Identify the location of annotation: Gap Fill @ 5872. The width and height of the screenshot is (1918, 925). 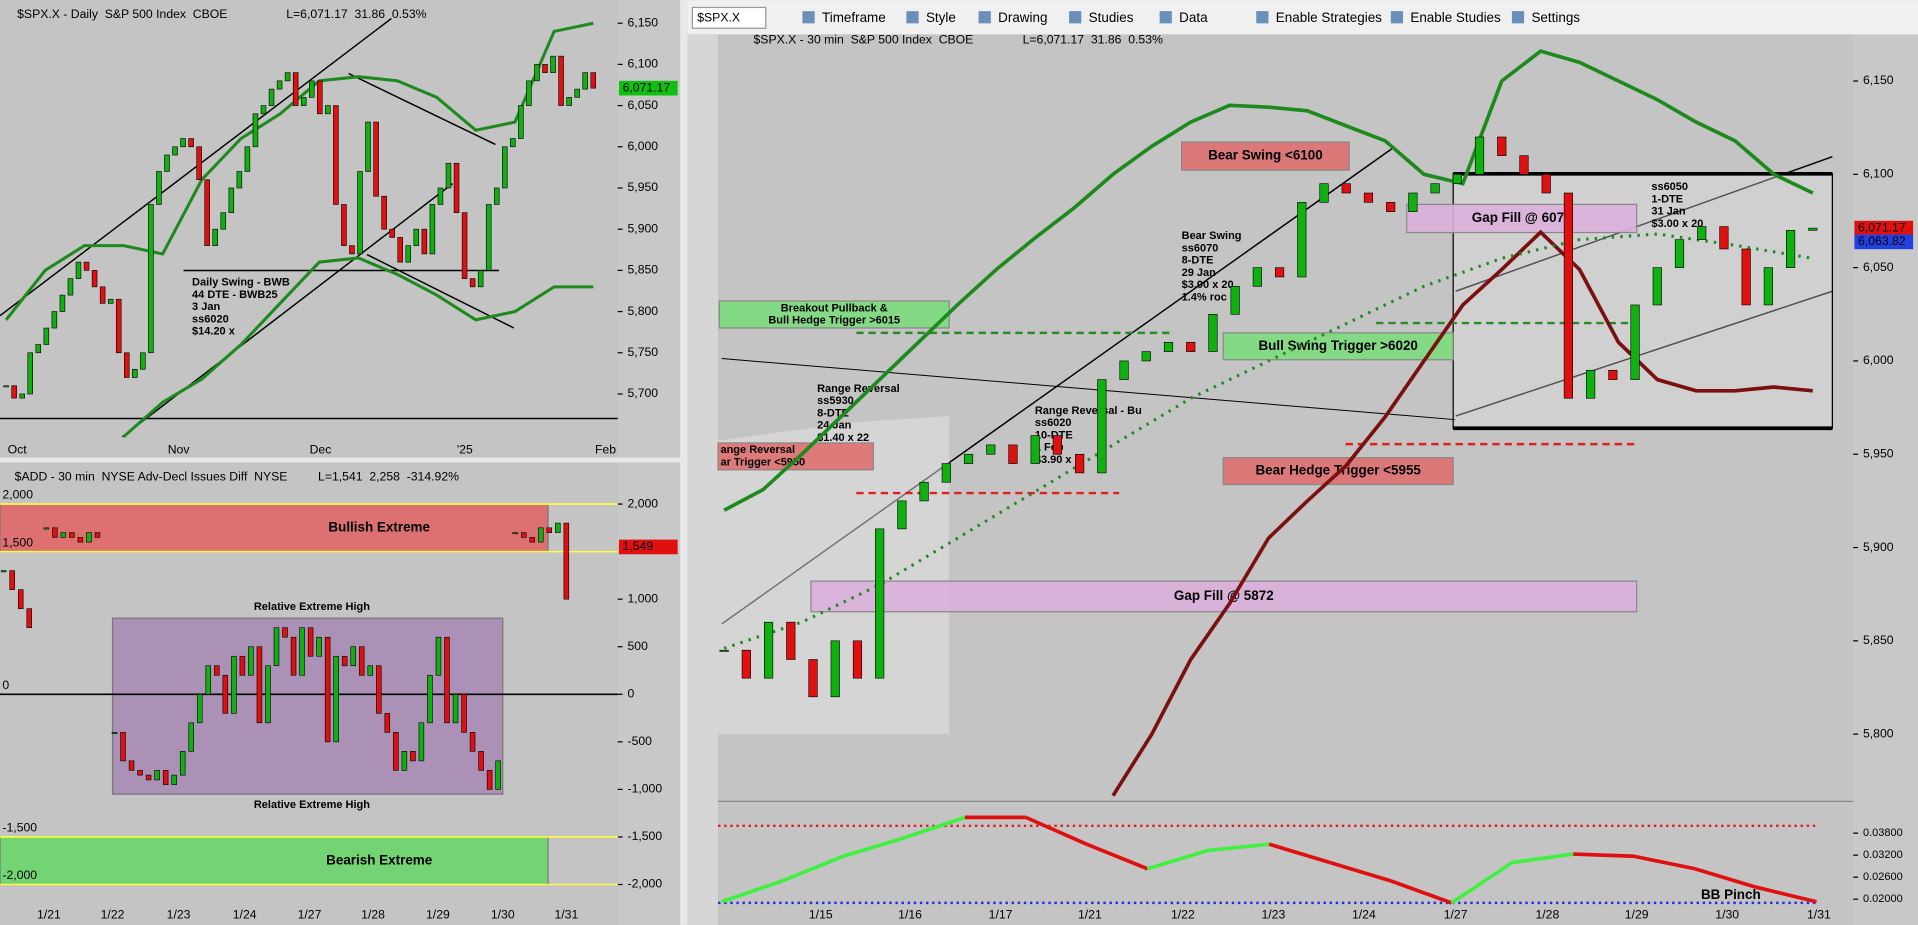
(1224, 595).